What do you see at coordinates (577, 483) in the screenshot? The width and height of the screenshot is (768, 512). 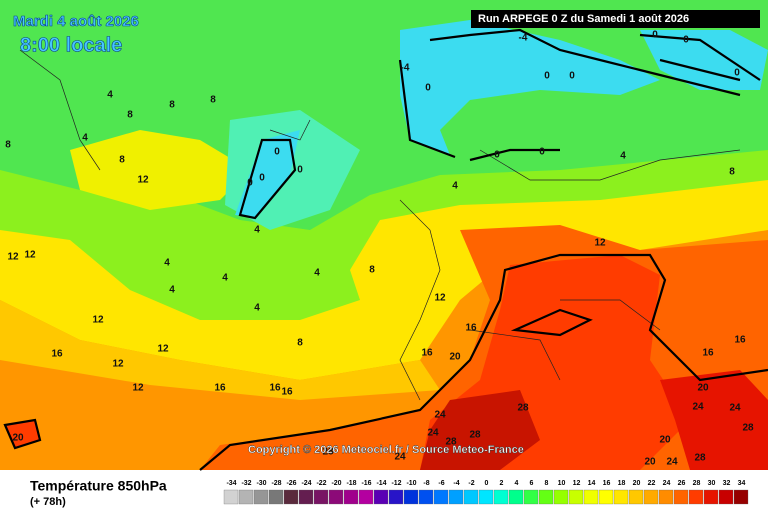 I see `legend-tick-label: 12` at bounding box center [577, 483].